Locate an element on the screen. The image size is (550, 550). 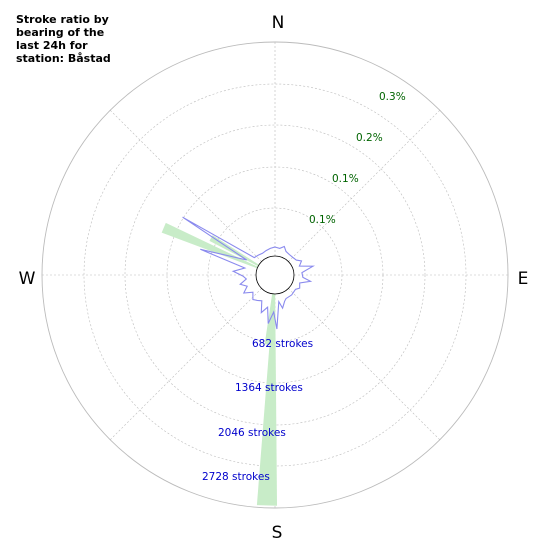
direction-label-e: E is located at coordinates (523, 279).